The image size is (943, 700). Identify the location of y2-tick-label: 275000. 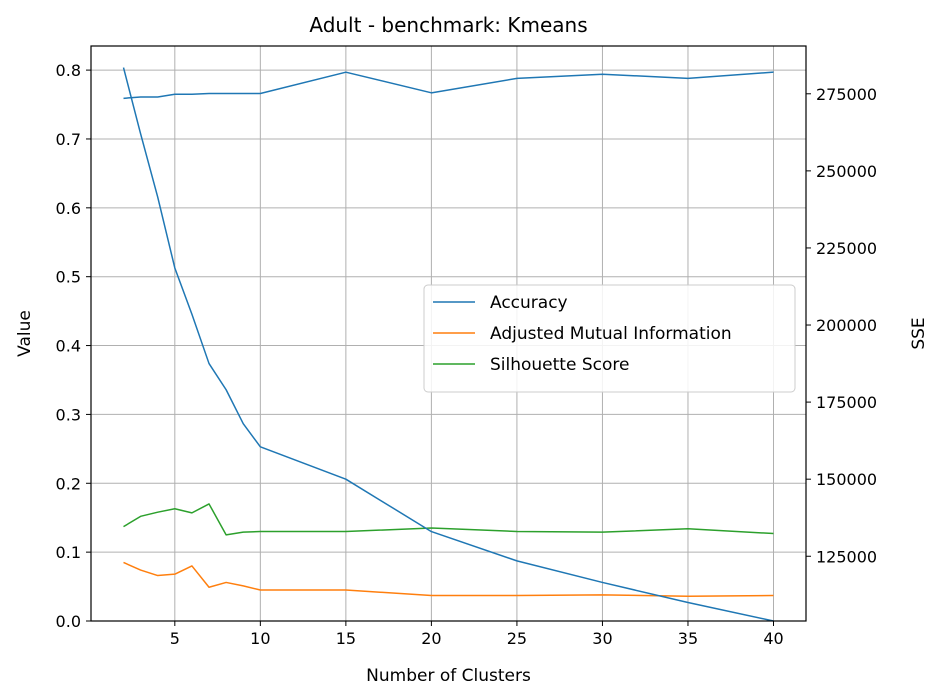
(846, 94).